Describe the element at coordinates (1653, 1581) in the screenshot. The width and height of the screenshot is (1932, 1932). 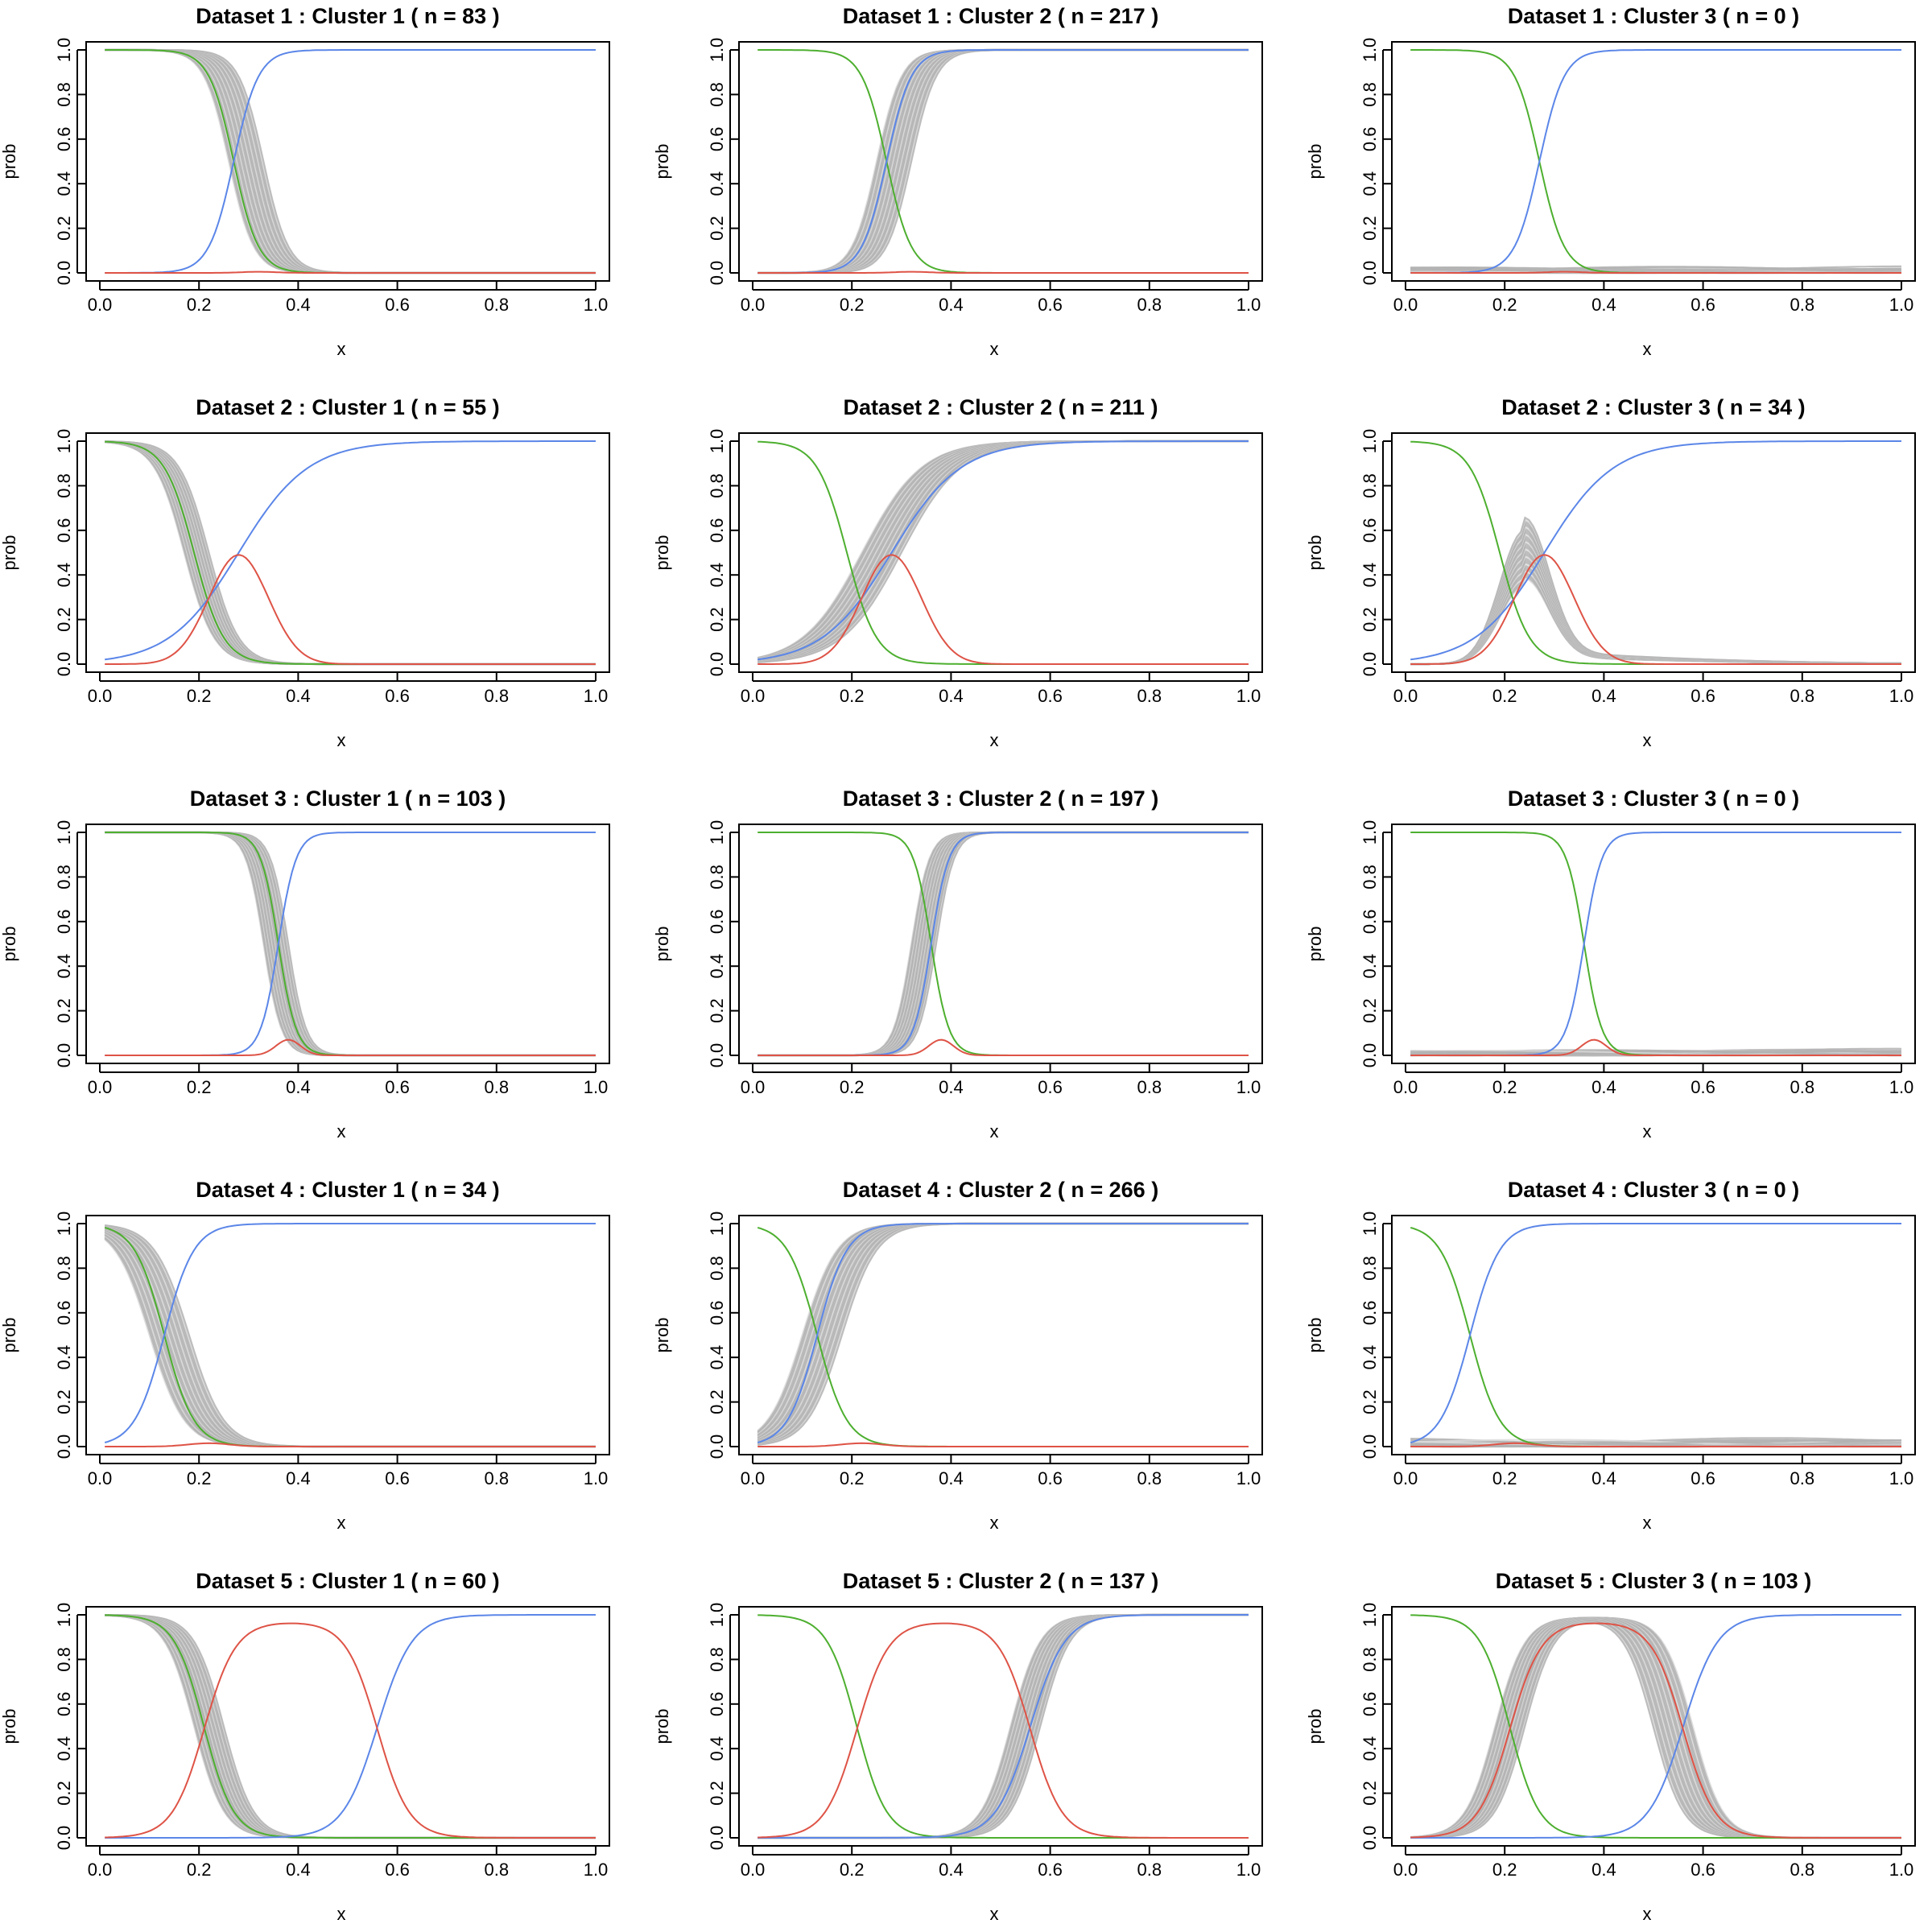
I see `chart-title: Dataset 5 : Cluster 3 ( n = 103 )` at that location.